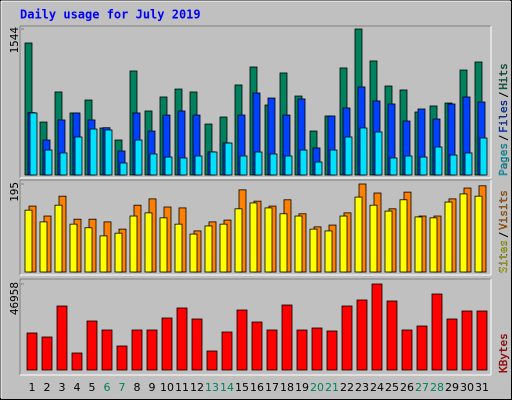 Image resolution: width=512 pixels, height=400 pixels. What do you see at coordinates (452, 387) in the screenshot?
I see `x-tick-label: 29` at bounding box center [452, 387].